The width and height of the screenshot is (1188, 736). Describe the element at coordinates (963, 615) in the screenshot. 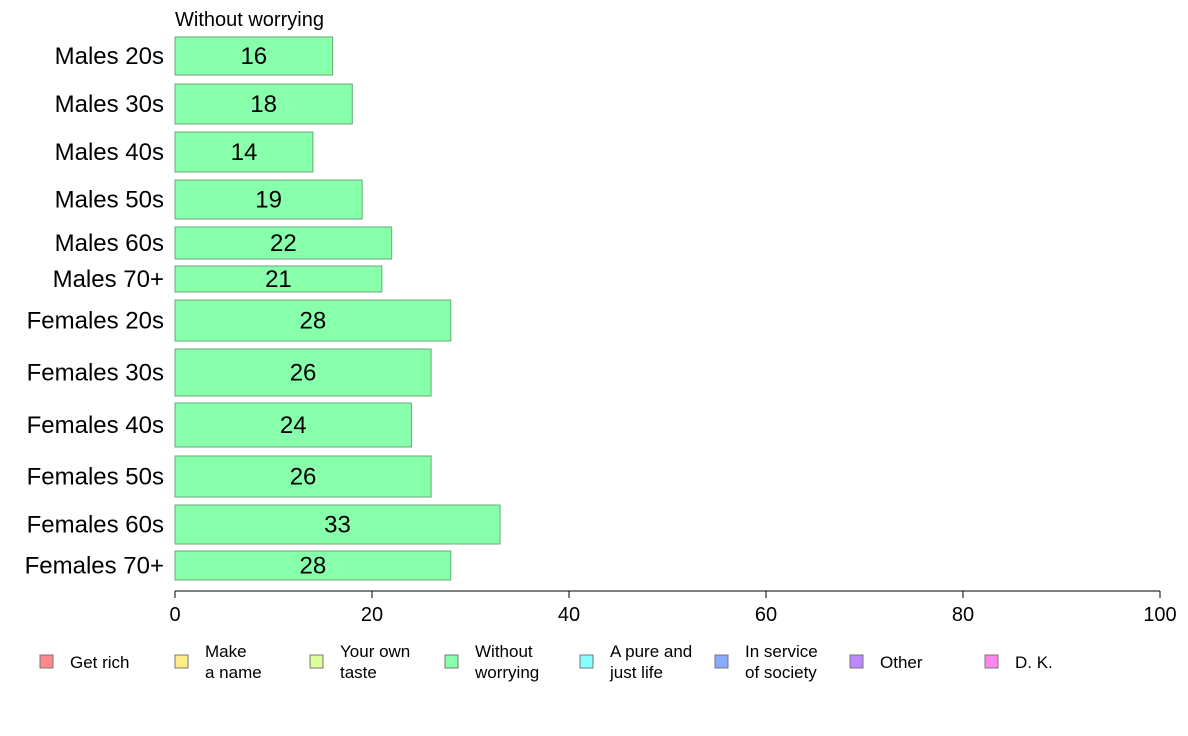

I see `x-tick-label: 80` at that location.